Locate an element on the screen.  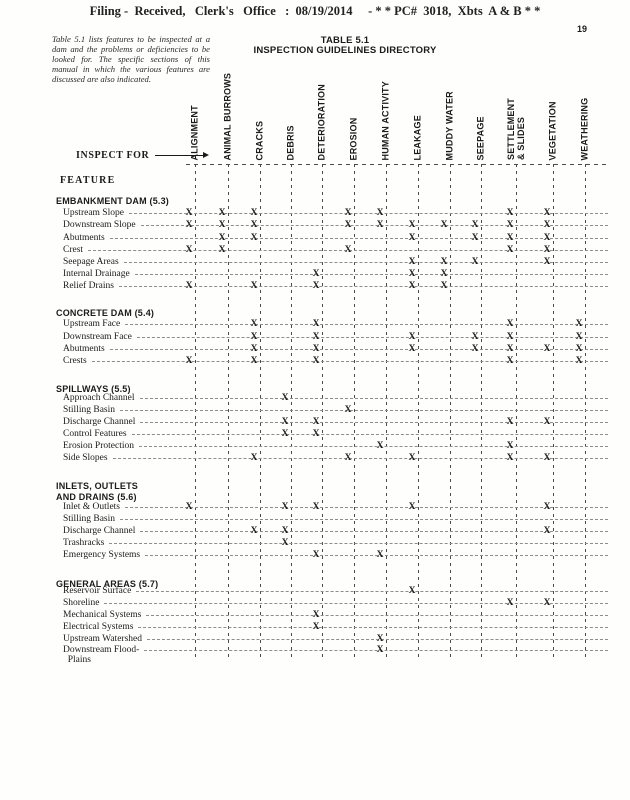
header-baseline-rule is located at coordinates (397, 164).